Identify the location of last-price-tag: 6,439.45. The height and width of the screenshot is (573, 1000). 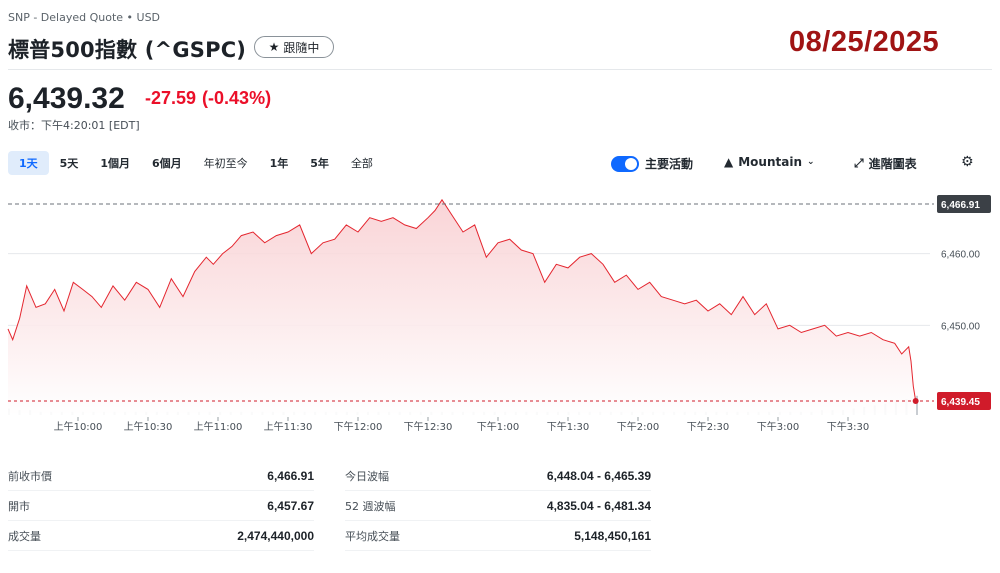
(964, 401).